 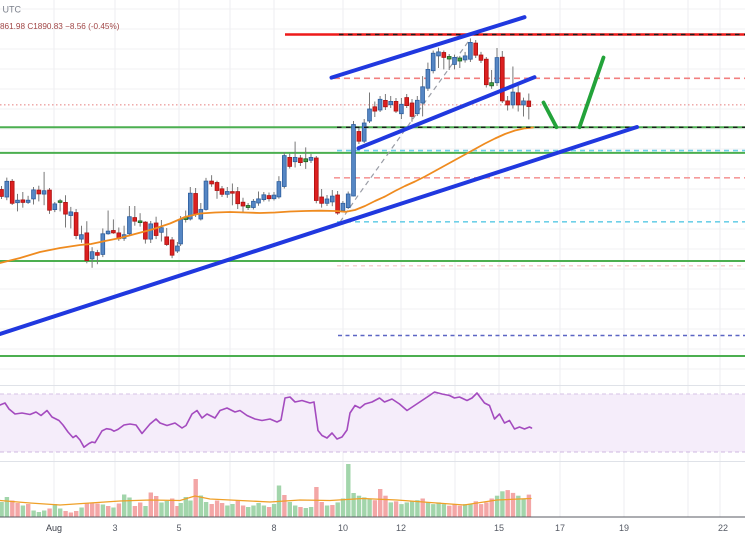 What do you see at coordinates (560, 528) in the screenshot?
I see `svg-text: 17` at bounding box center [560, 528].